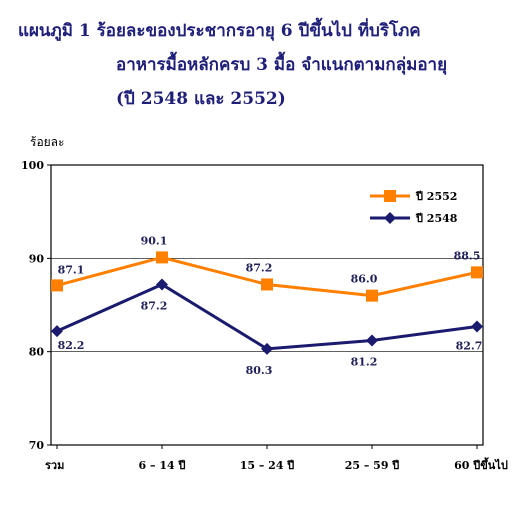  Describe the element at coordinates (481, 464) in the screenshot. I see `x-tick-label: 60 ปีขึ้นไป` at that location.